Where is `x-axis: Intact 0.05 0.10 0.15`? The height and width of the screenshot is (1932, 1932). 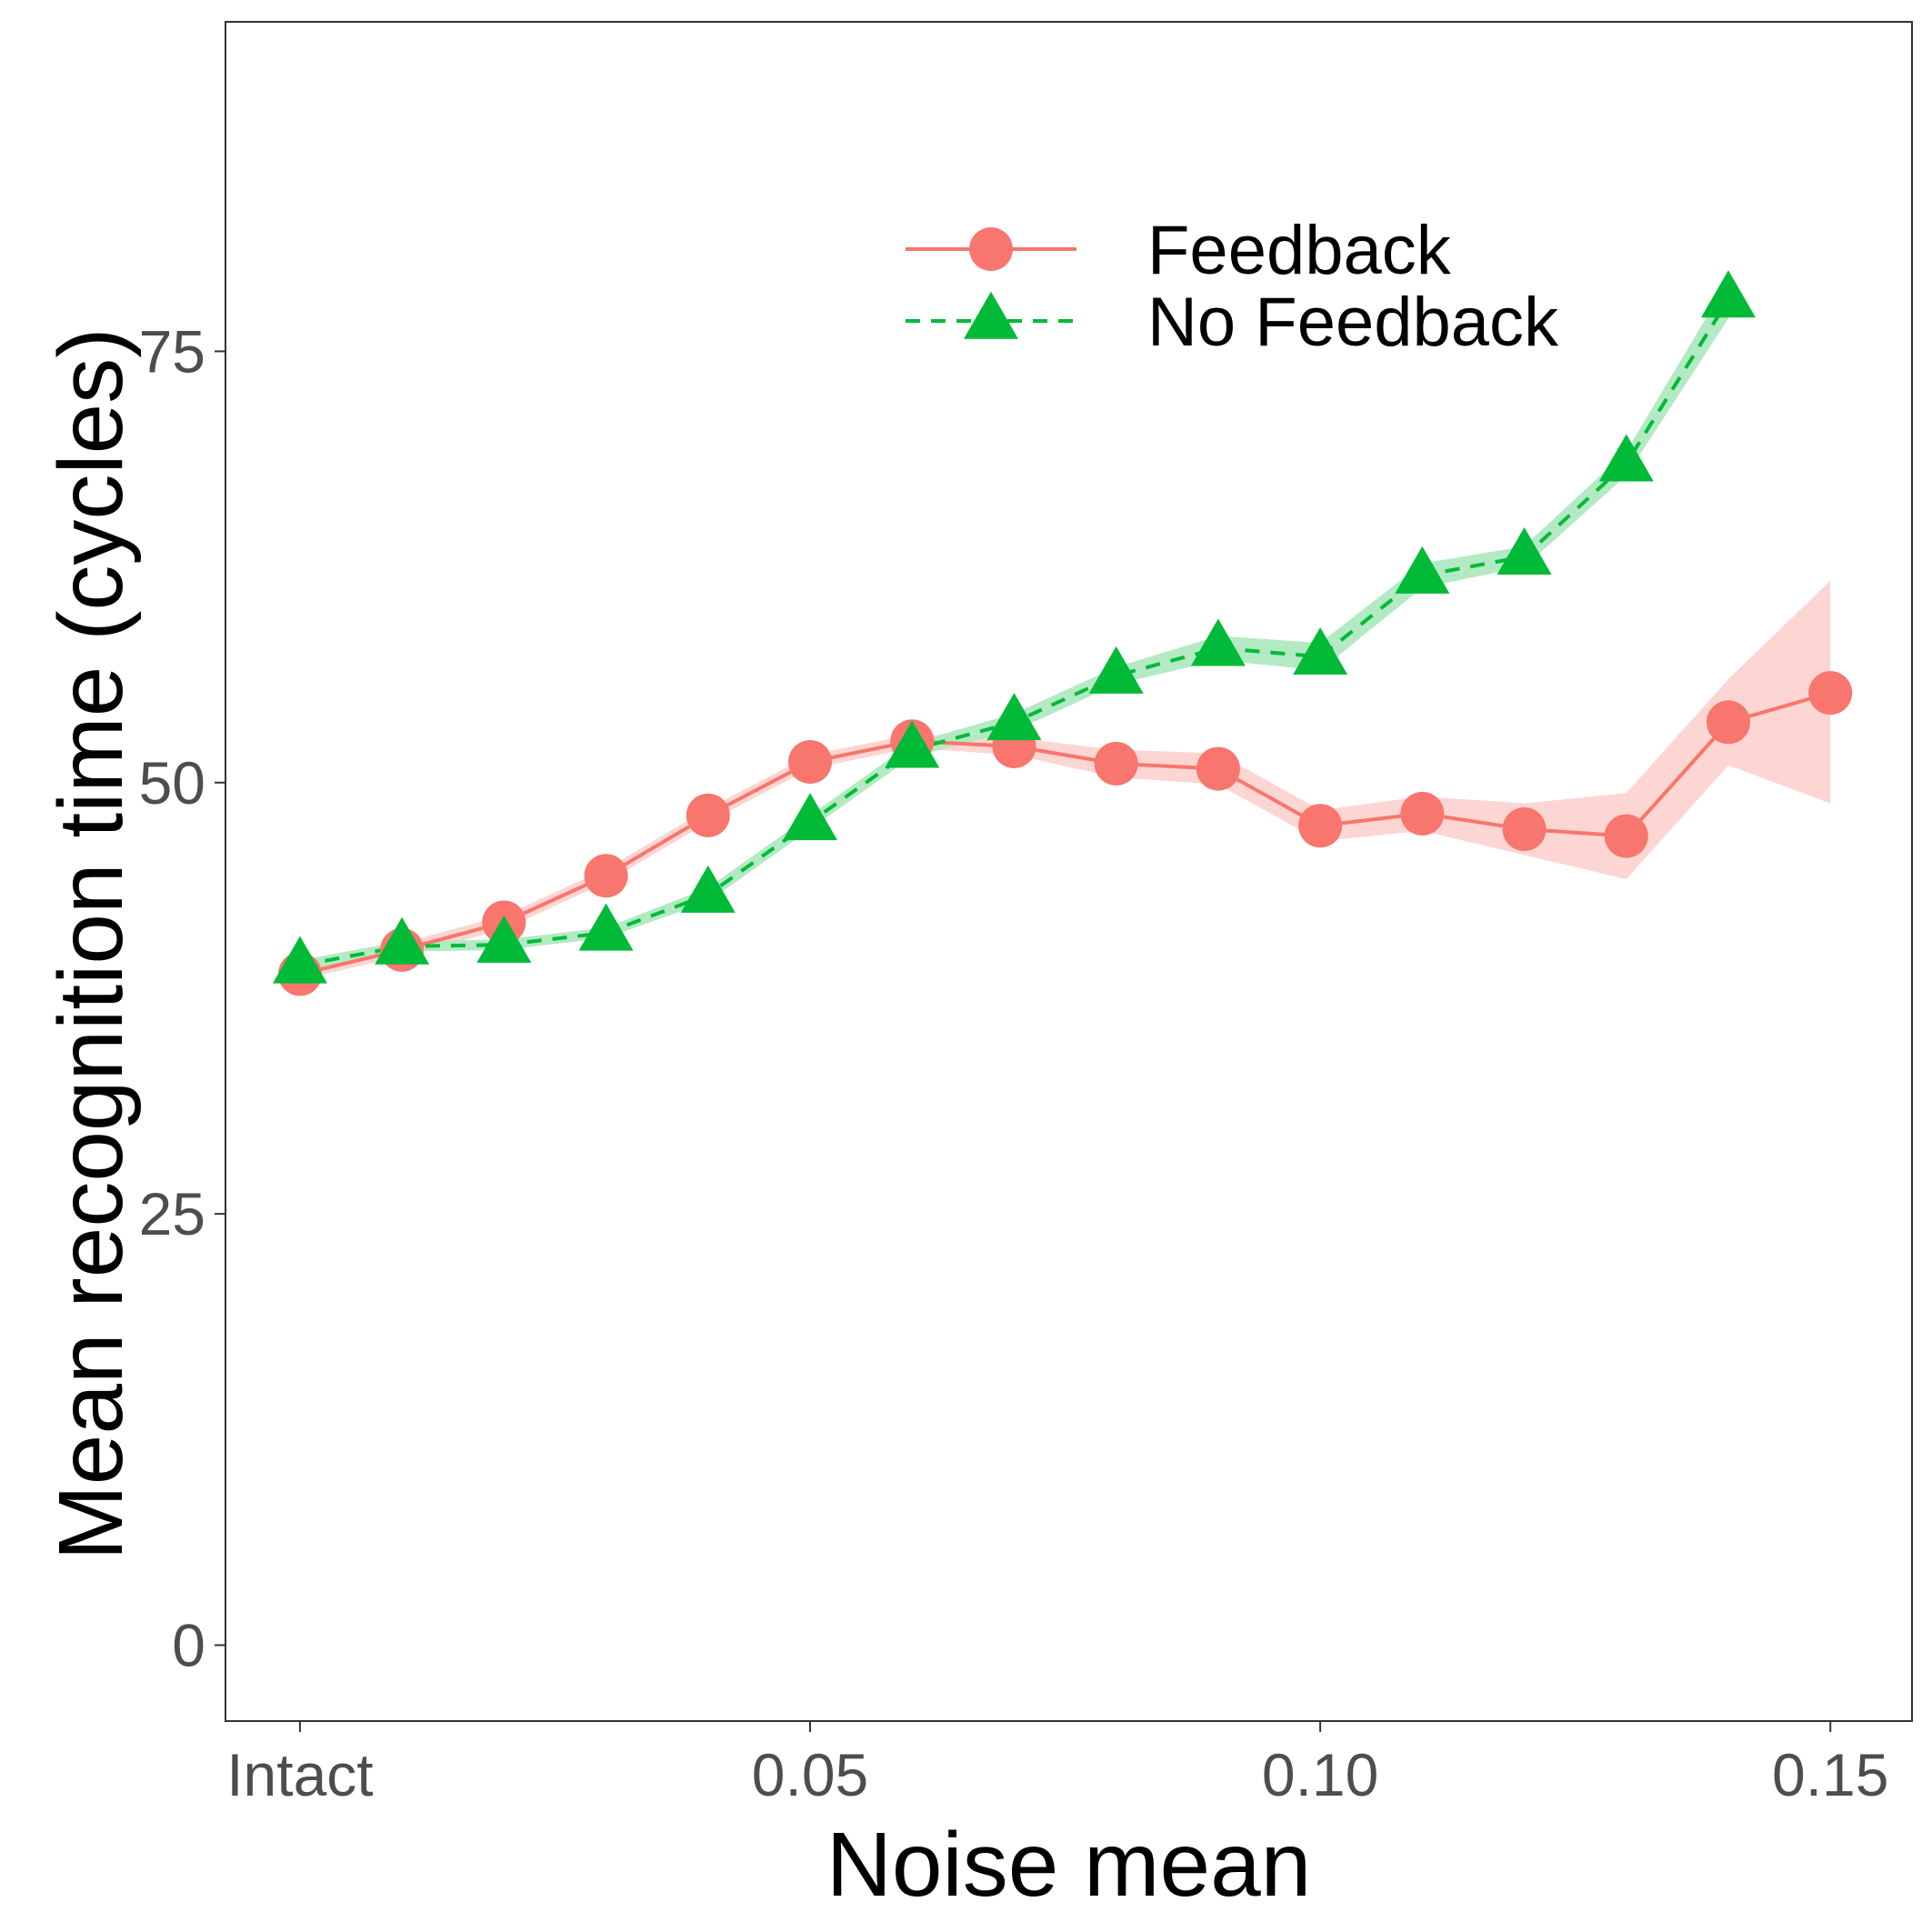 x-axis: Intact 0.05 0.10 0.15 is located at coordinates (1057, 1764).